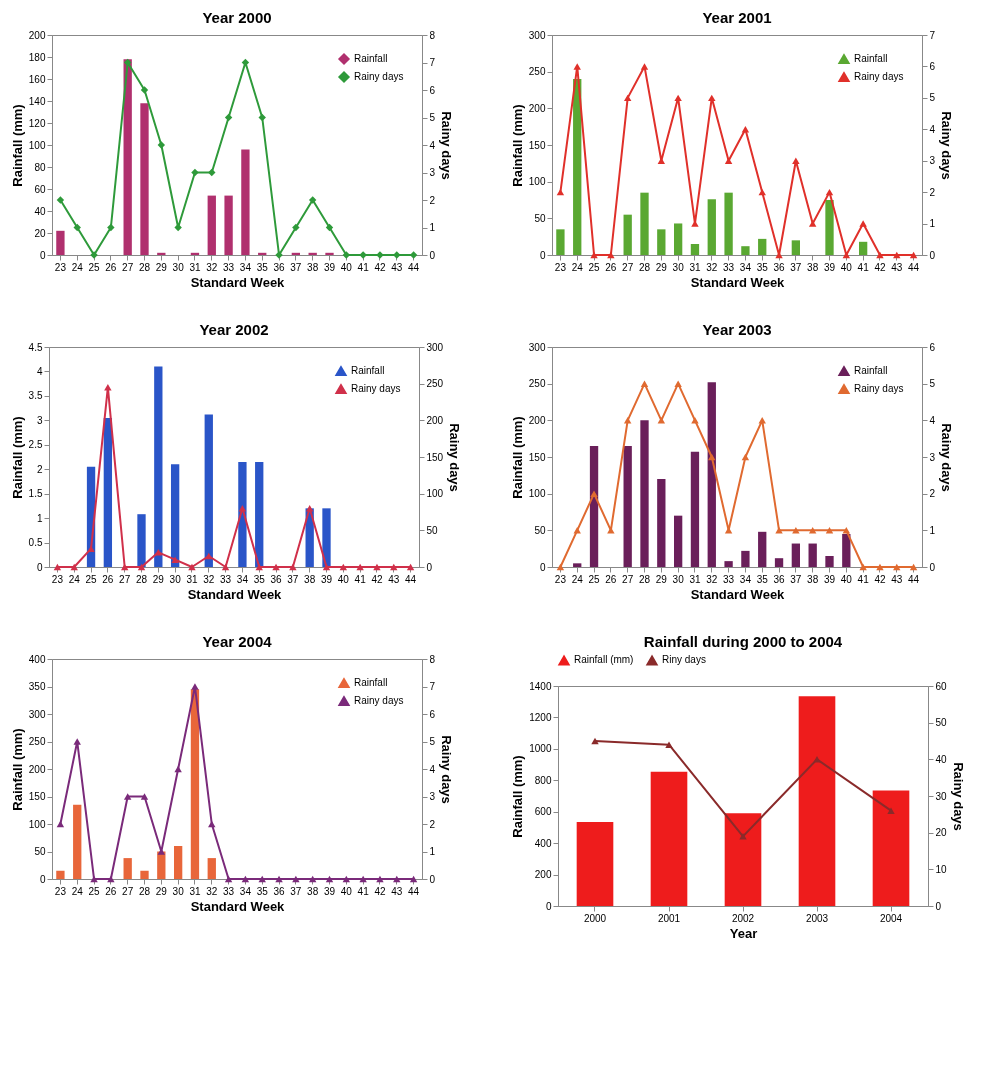  What do you see at coordinates (35, 494) in the screenshot?
I see `y-tick-label: 1.5` at bounding box center [35, 494].